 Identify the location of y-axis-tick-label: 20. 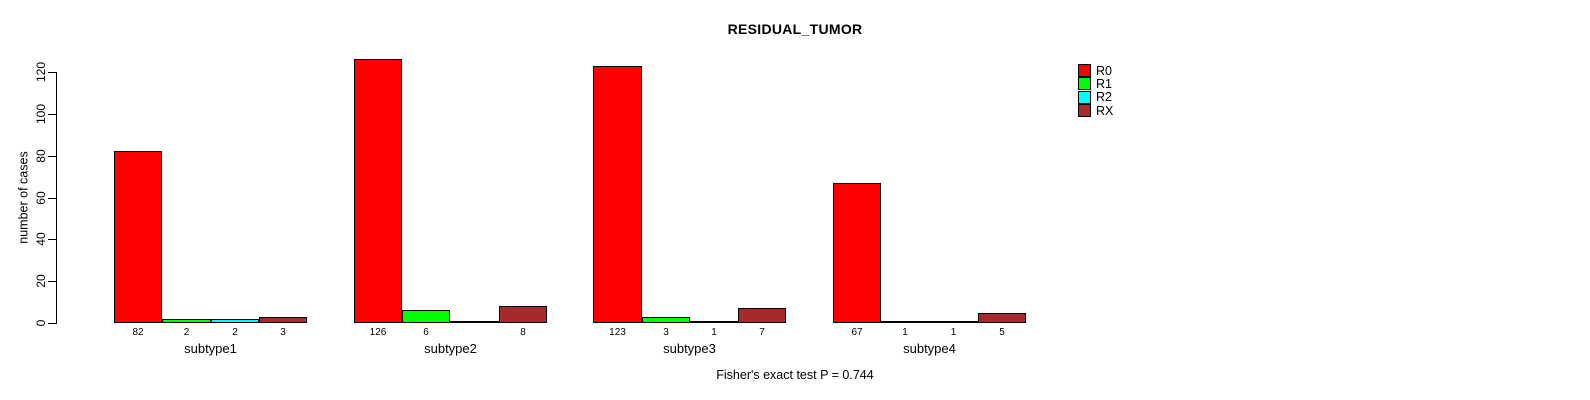
(41, 281).